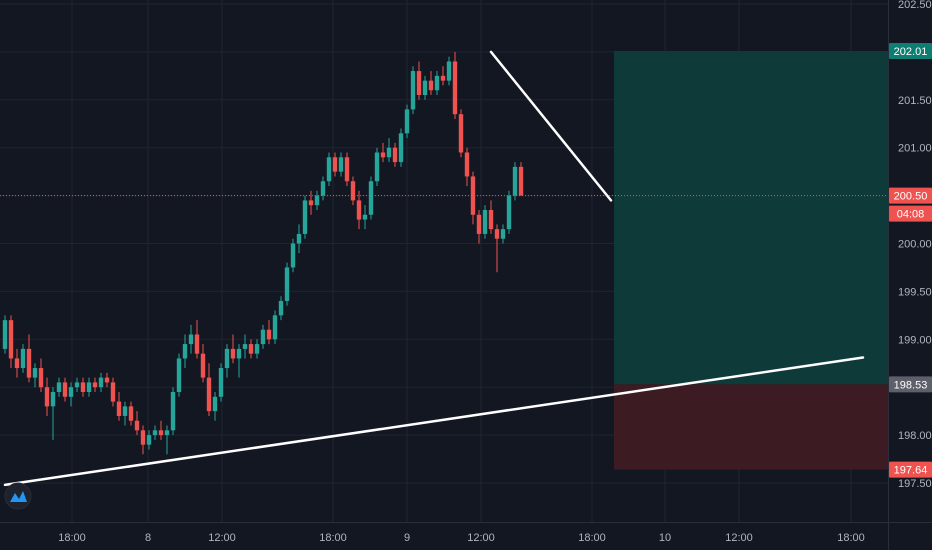 This screenshot has height=550, width=932. I want to click on x-tick-label: 9, so click(407, 538).